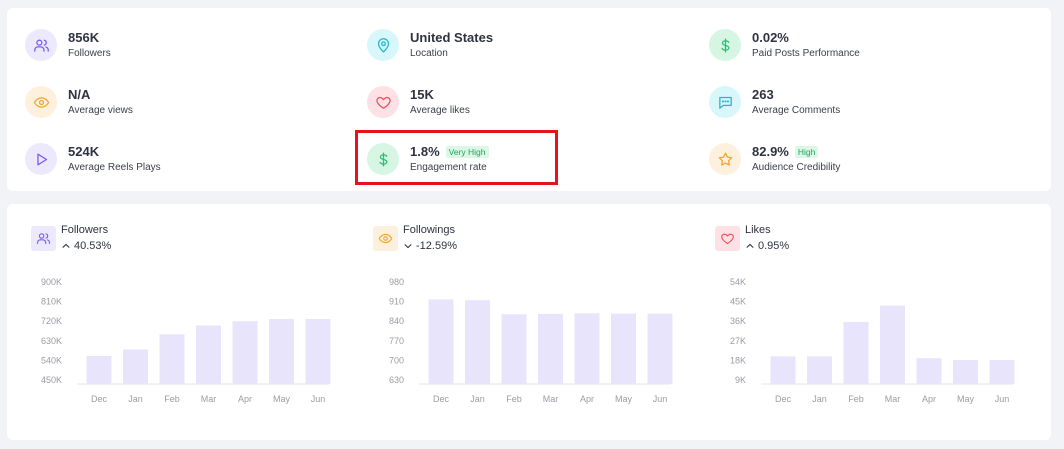 Image resolution: width=1064 pixels, height=449 pixels. Describe the element at coordinates (51, 380) in the screenshot. I see `y-tick-label: 450K` at that location.